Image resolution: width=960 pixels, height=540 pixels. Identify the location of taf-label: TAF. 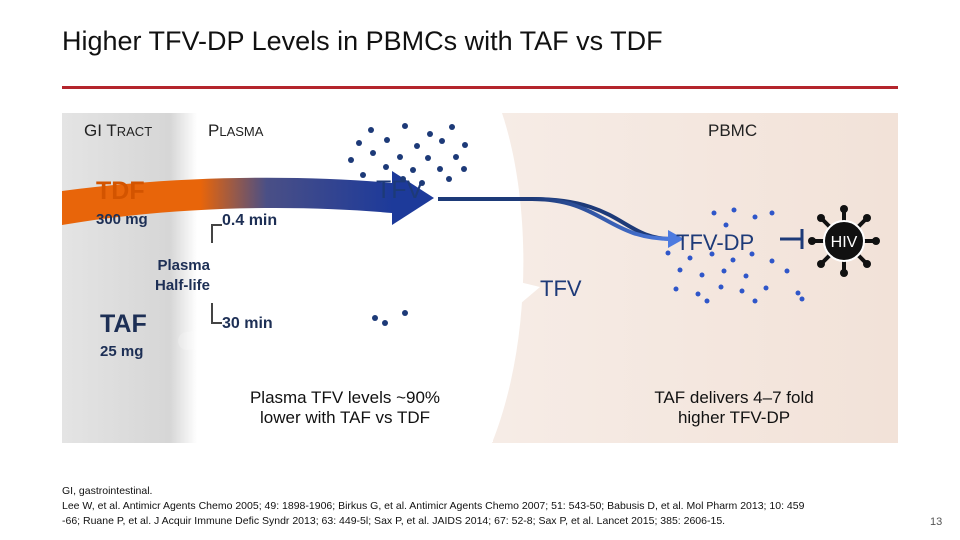
(123, 324).